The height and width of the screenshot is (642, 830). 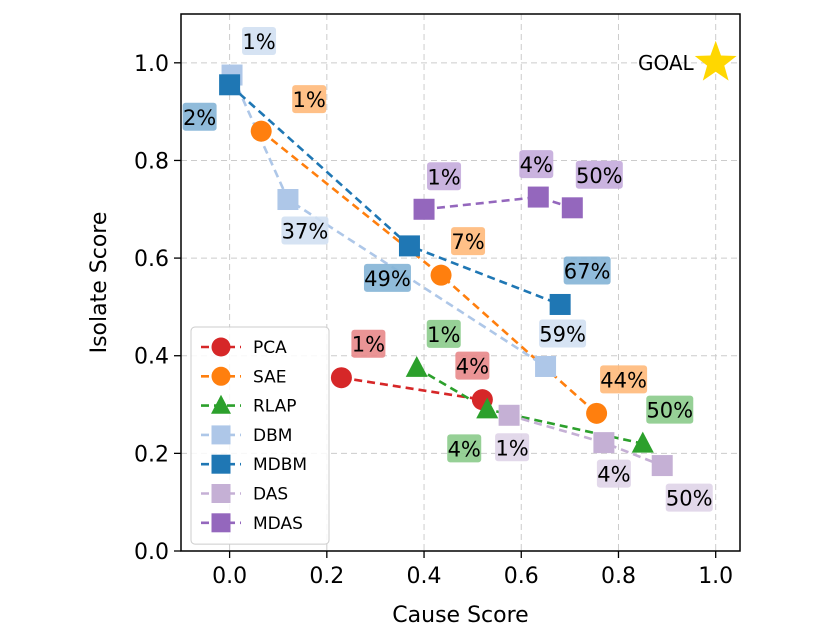 I want to click on data-label-mdbm: 49%, so click(x=387, y=277).